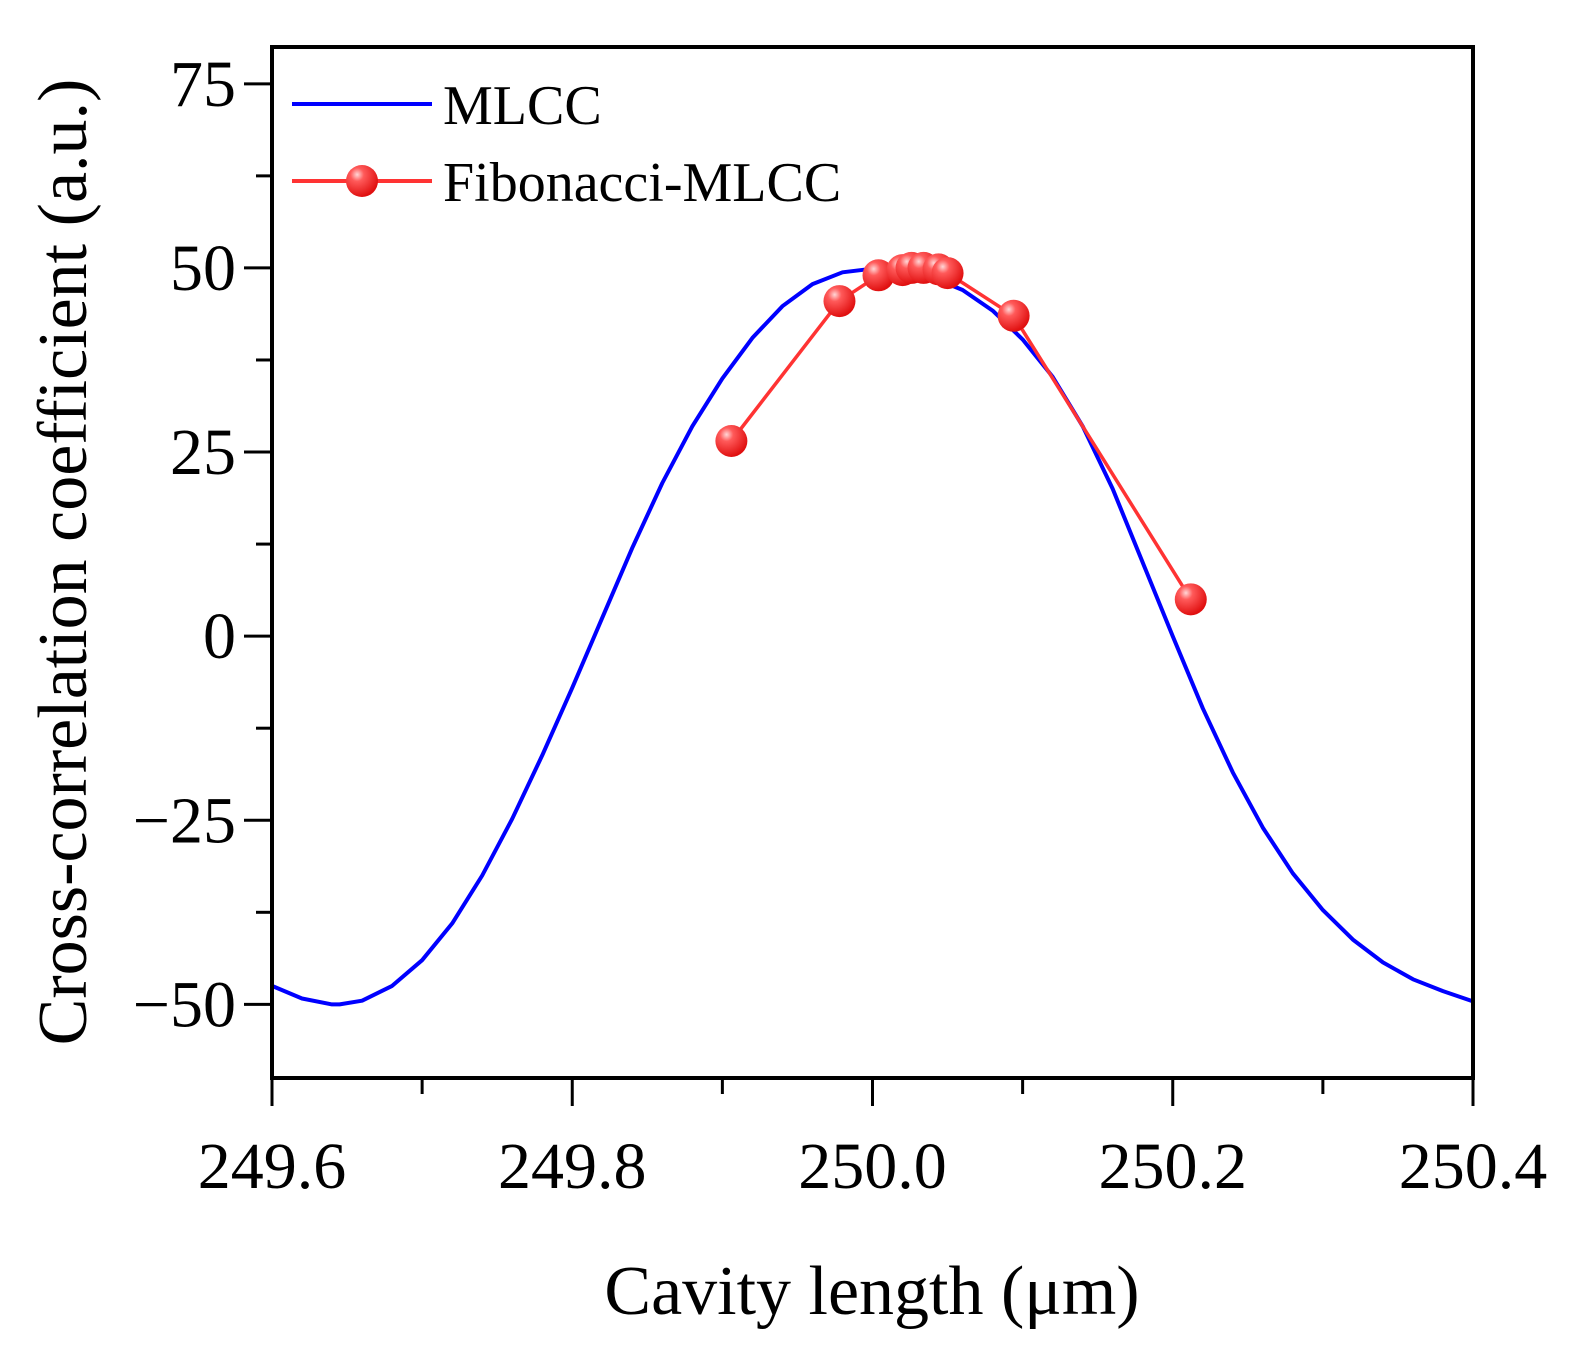 The width and height of the screenshot is (1582, 1367). I want to click on legend-label-mlcc: MLCC, so click(522, 106).